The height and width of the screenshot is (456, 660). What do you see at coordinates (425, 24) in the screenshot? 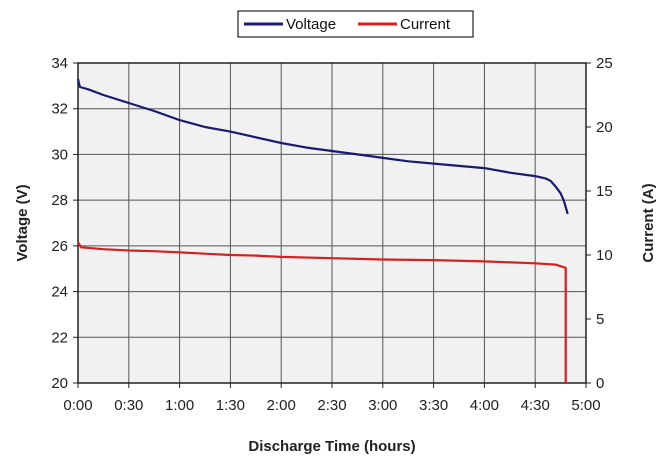
I see `legend-label-current: Current` at bounding box center [425, 24].